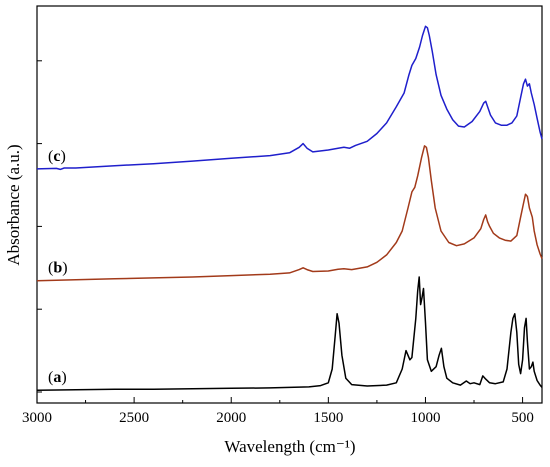 Image resolution: width=550 pixels, height=467 pixels. Describe the element at coordinates (425, 418) in the screenshot. I see `x-tick-label: 1000` at that location.